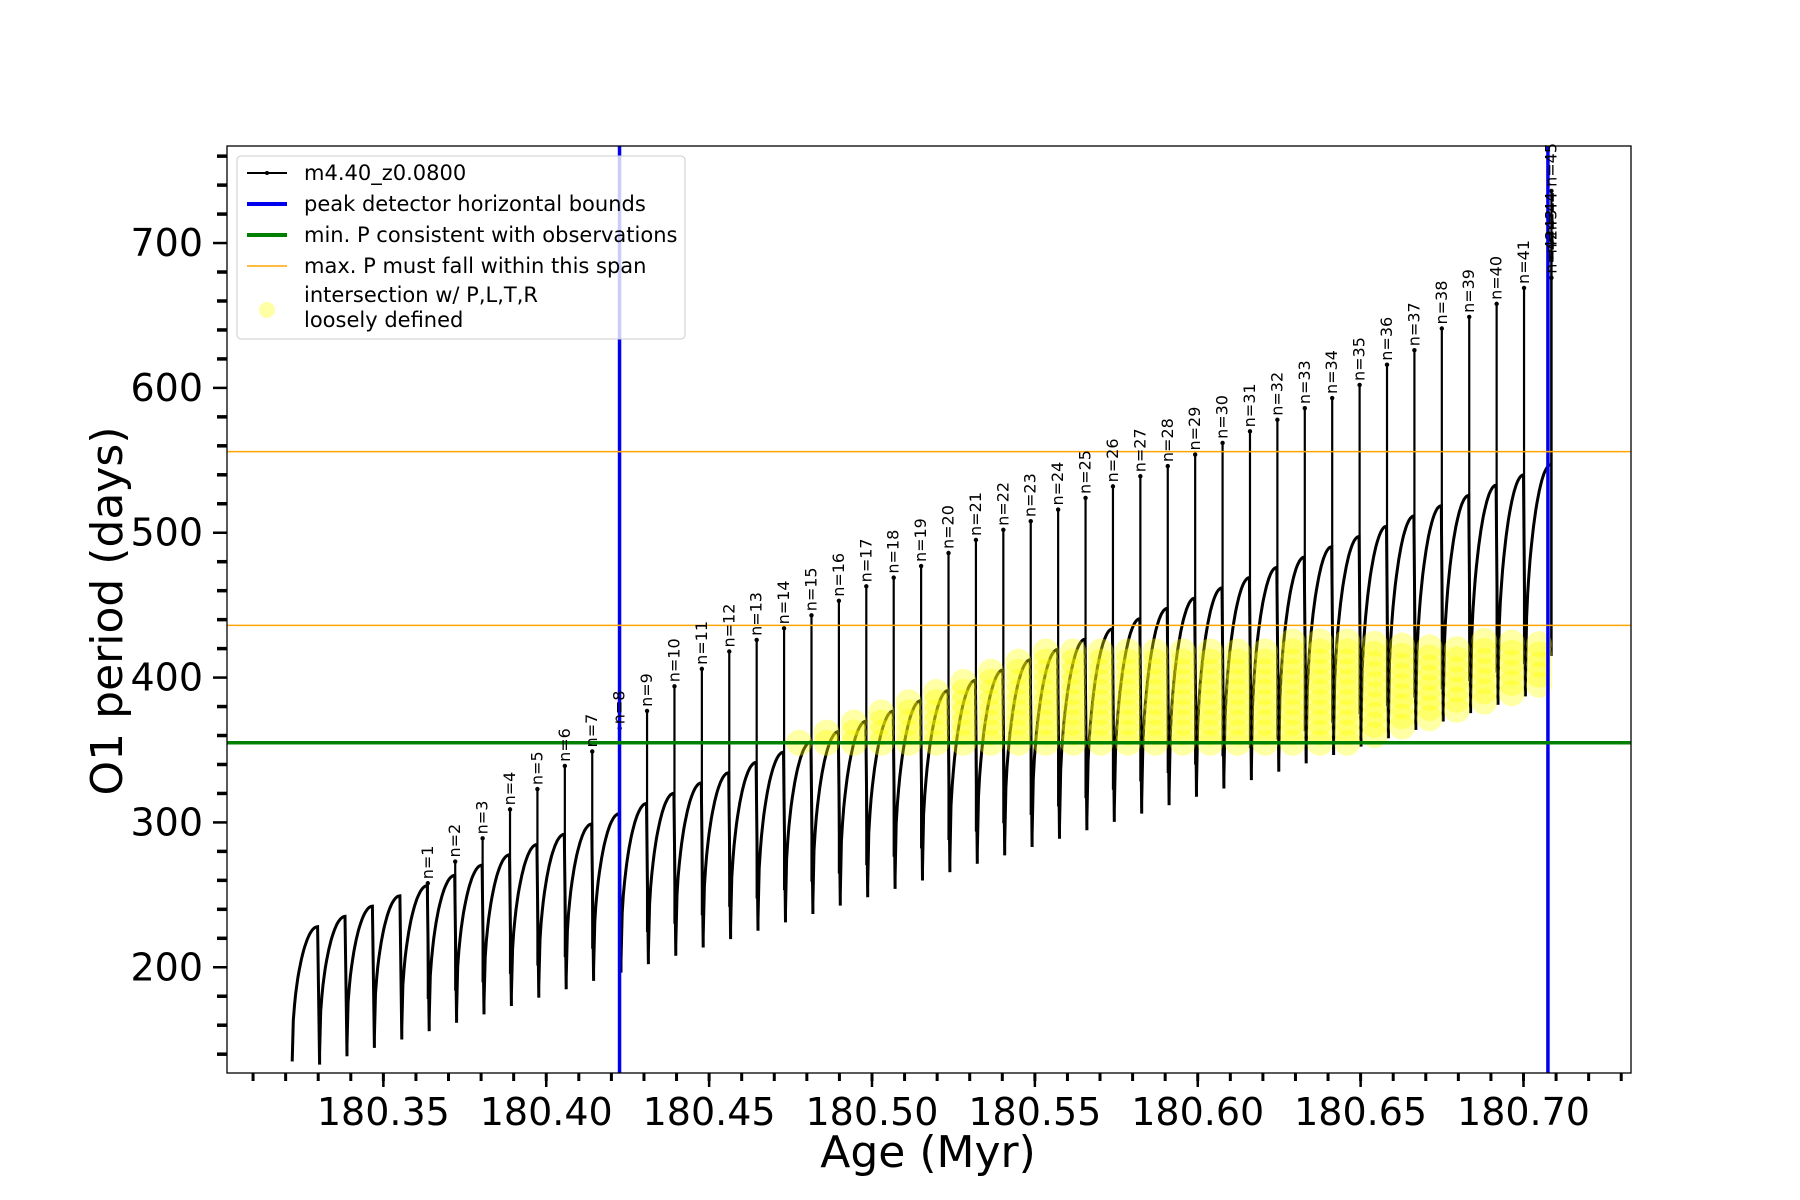  What do you see at coordinates (1194, 429) in the screenshot?
I see `peak-label: n=29` at bounding box center [1194, 429].